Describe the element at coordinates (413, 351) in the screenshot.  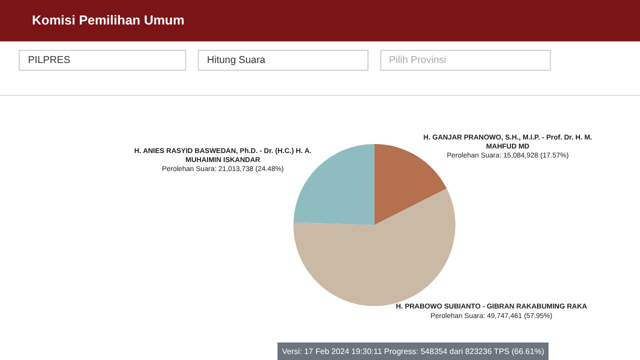
I see `text: Versi: 17 Feb 2024 19:30:11 Progress: 548354 dari 823236 TPS (66.61%)` at that location.